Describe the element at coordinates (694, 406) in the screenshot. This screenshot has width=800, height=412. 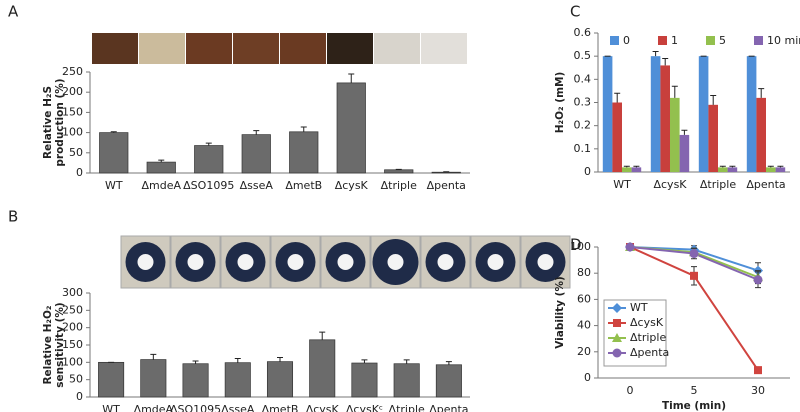
I see `x-axis-label: Time (min)` at that location.